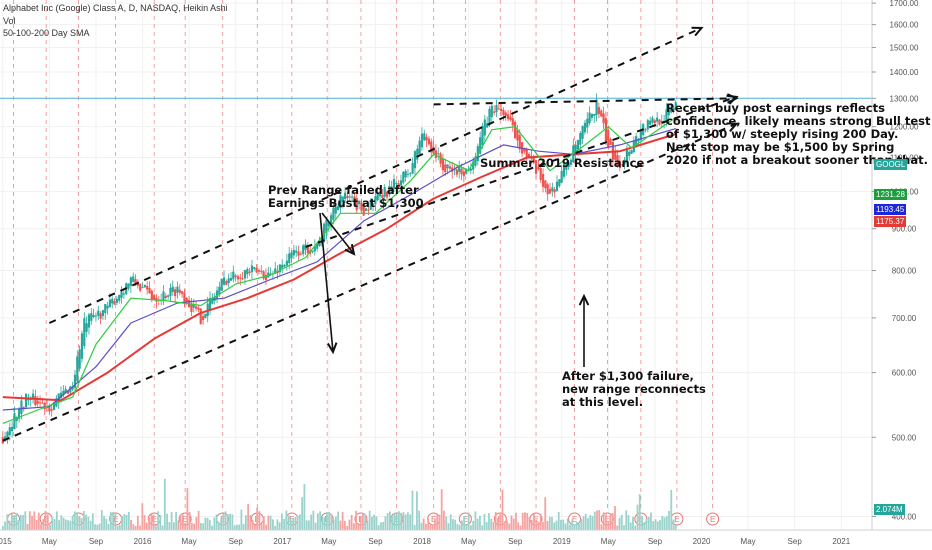 The image size is (932, 550). I want to click on y-tick-label: 500.00, so click(904, 437).